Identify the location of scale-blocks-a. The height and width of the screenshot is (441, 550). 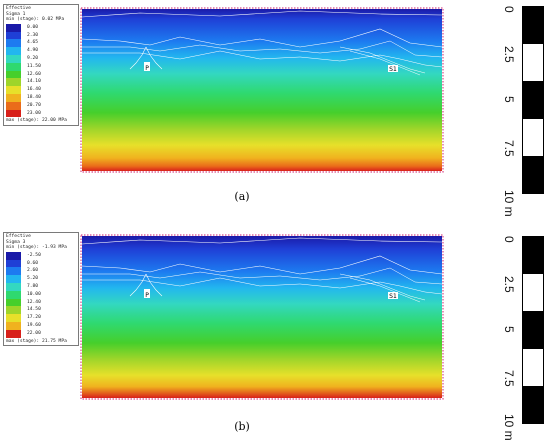
(533, 100).